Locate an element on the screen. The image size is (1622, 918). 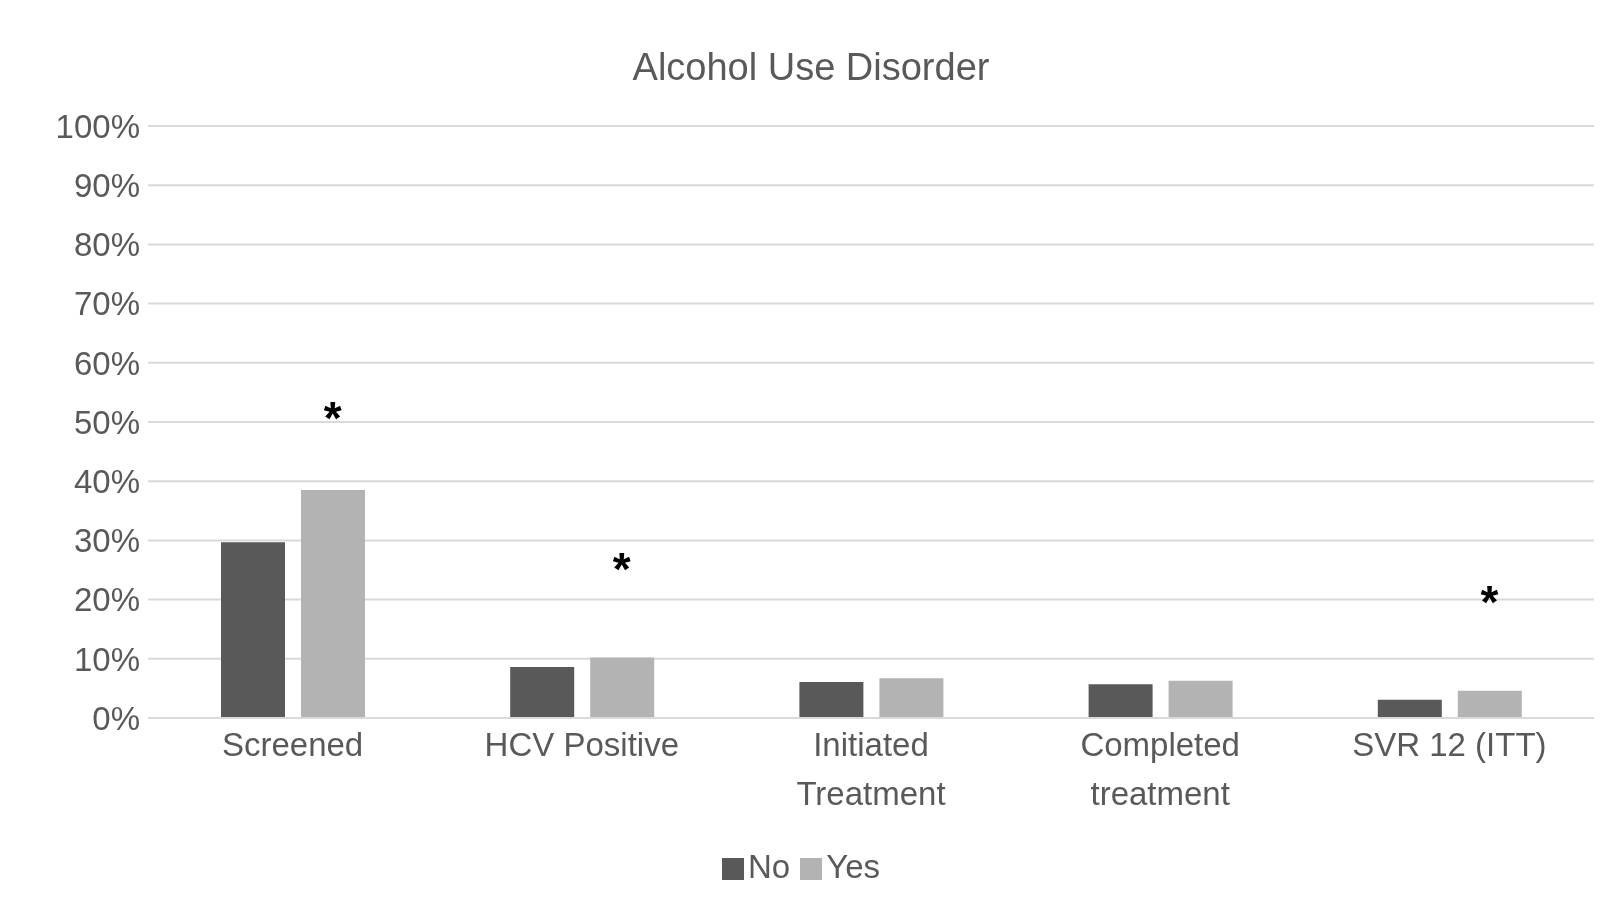
y-tick-label: 10% is located at coordinates (106, 659).